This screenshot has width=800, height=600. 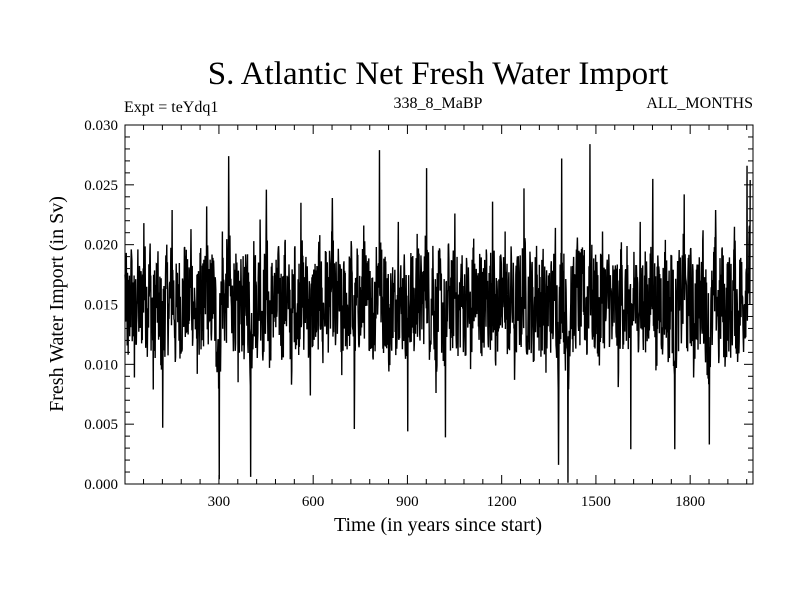 I want to click on experiment-label: Expt = teYdq1, so click(x=171, y=107).